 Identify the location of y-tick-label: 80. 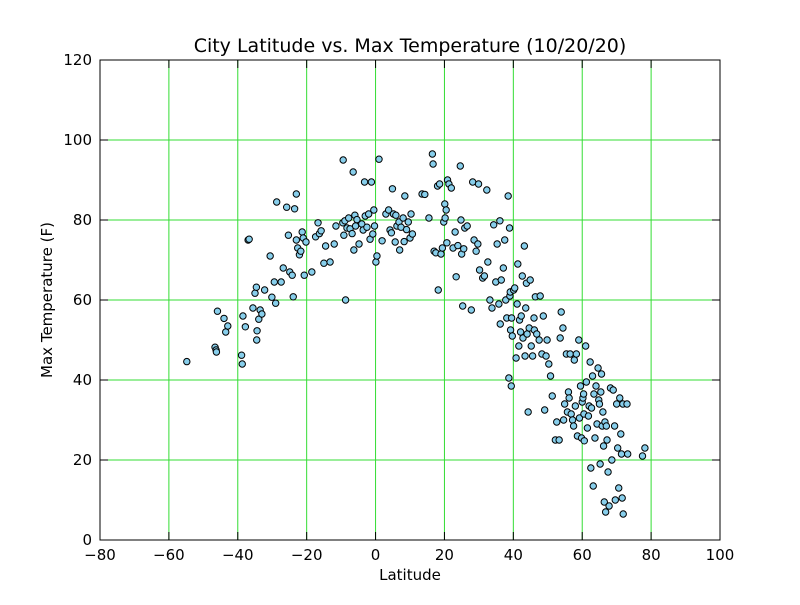
(82, 220).